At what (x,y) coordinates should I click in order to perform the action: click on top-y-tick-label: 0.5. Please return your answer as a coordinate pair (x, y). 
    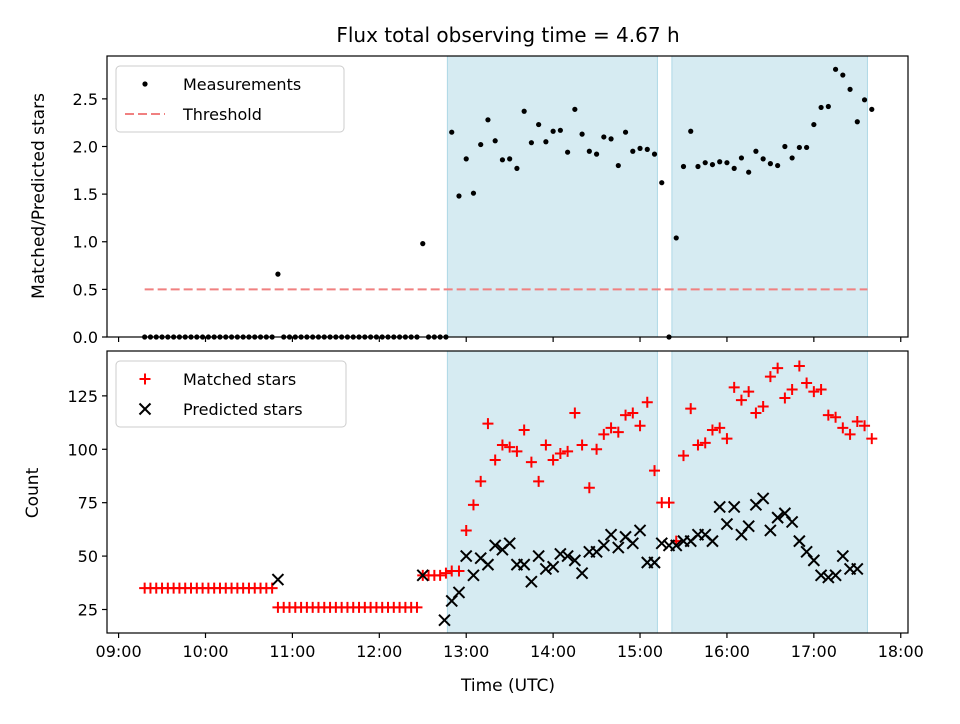
    Looking at the image, I should click on (85, 289).